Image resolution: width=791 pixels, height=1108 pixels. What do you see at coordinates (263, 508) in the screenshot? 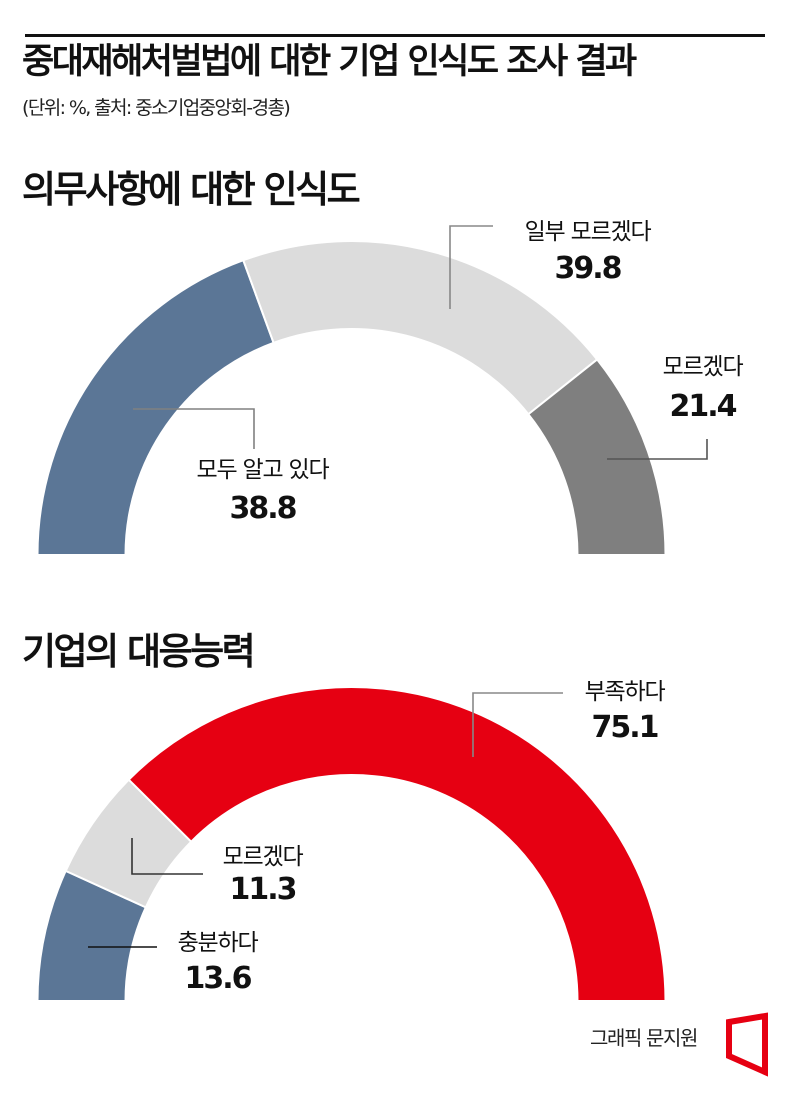
I see `value-all-known: 38.8` at bounding box center [263, 508].